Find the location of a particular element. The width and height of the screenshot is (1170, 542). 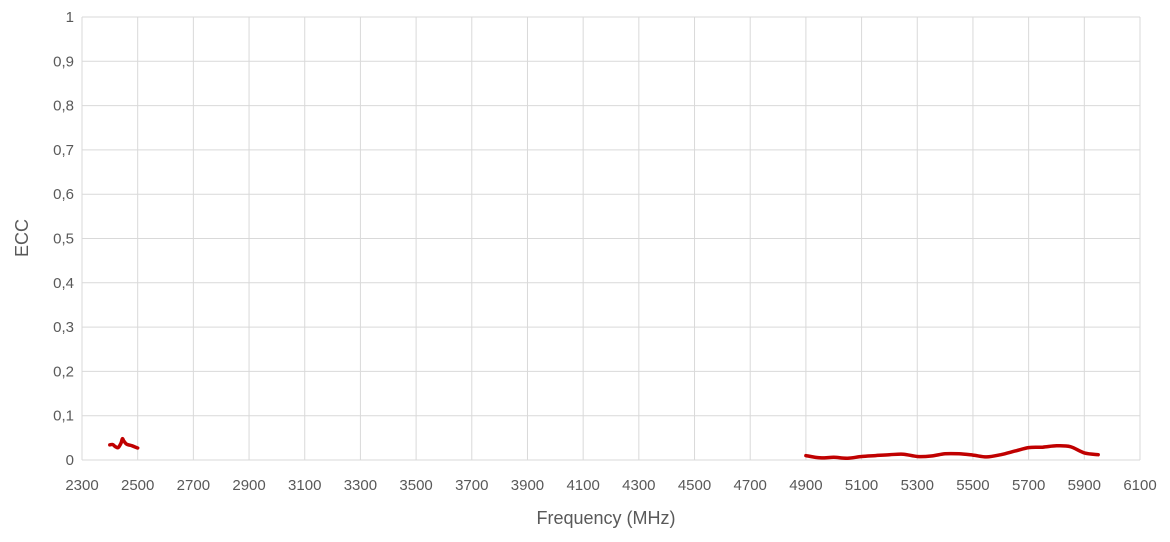

x-tick-label: 4900 is located at coordinates (805, 485).